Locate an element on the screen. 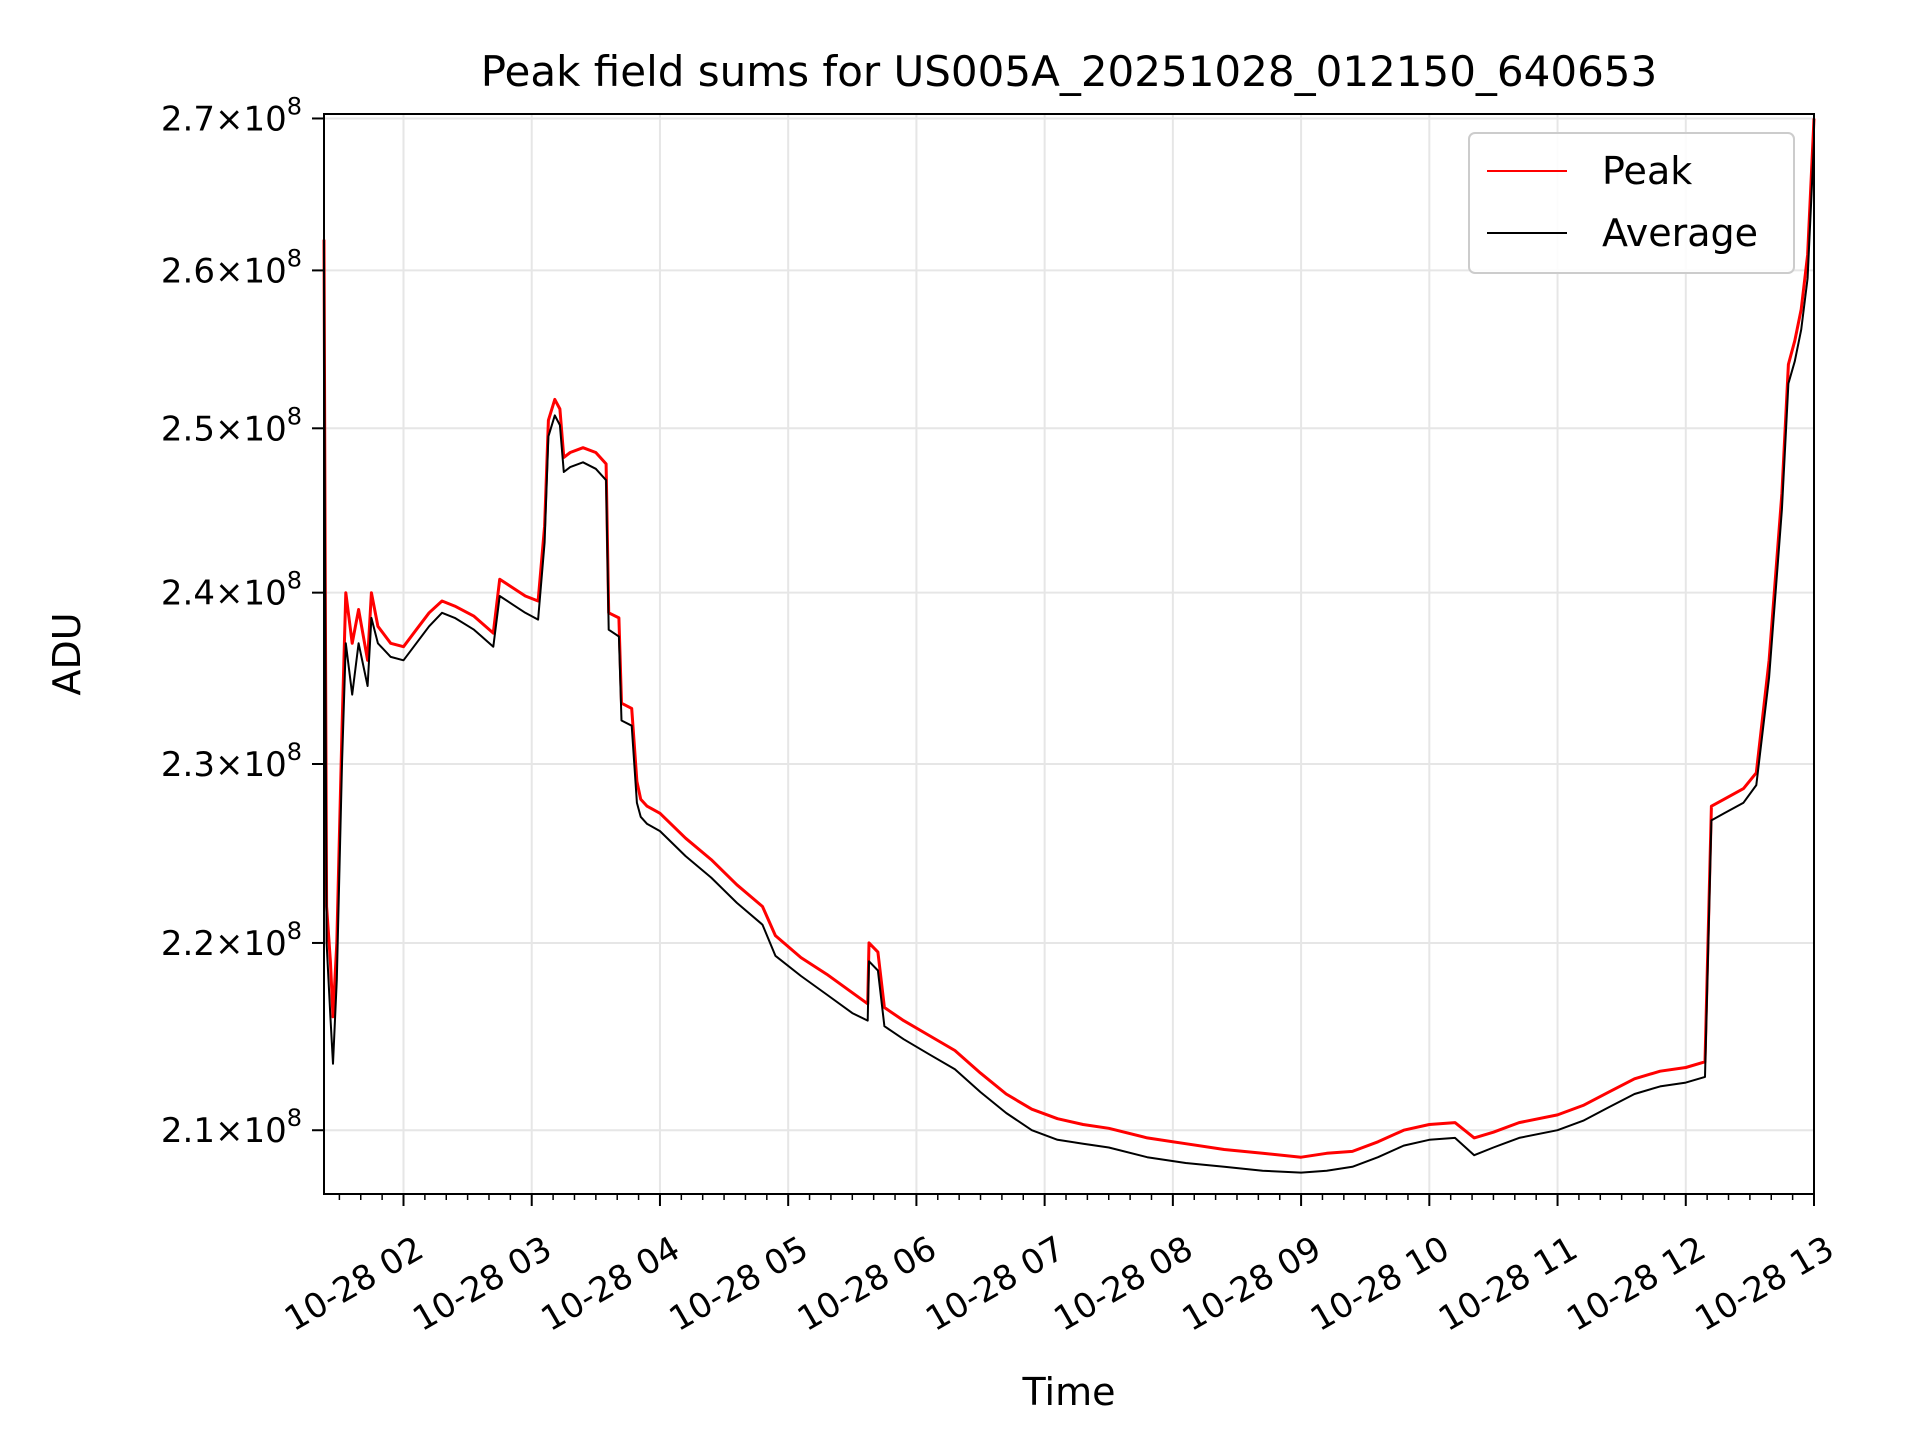  x-axis-label: Time is located at coordinates (1069, 1392).